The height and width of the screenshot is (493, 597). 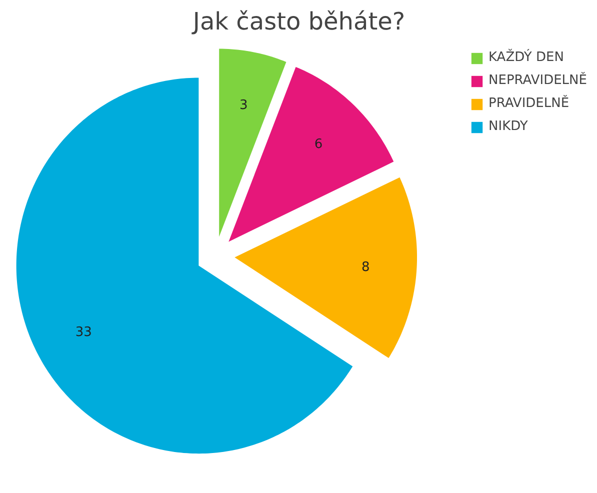 What do you see at coordinates (537, 80) in the screenshot?
I see `legend-label: NEPRAVIDELNĚ` at bounding box center [537, 80].